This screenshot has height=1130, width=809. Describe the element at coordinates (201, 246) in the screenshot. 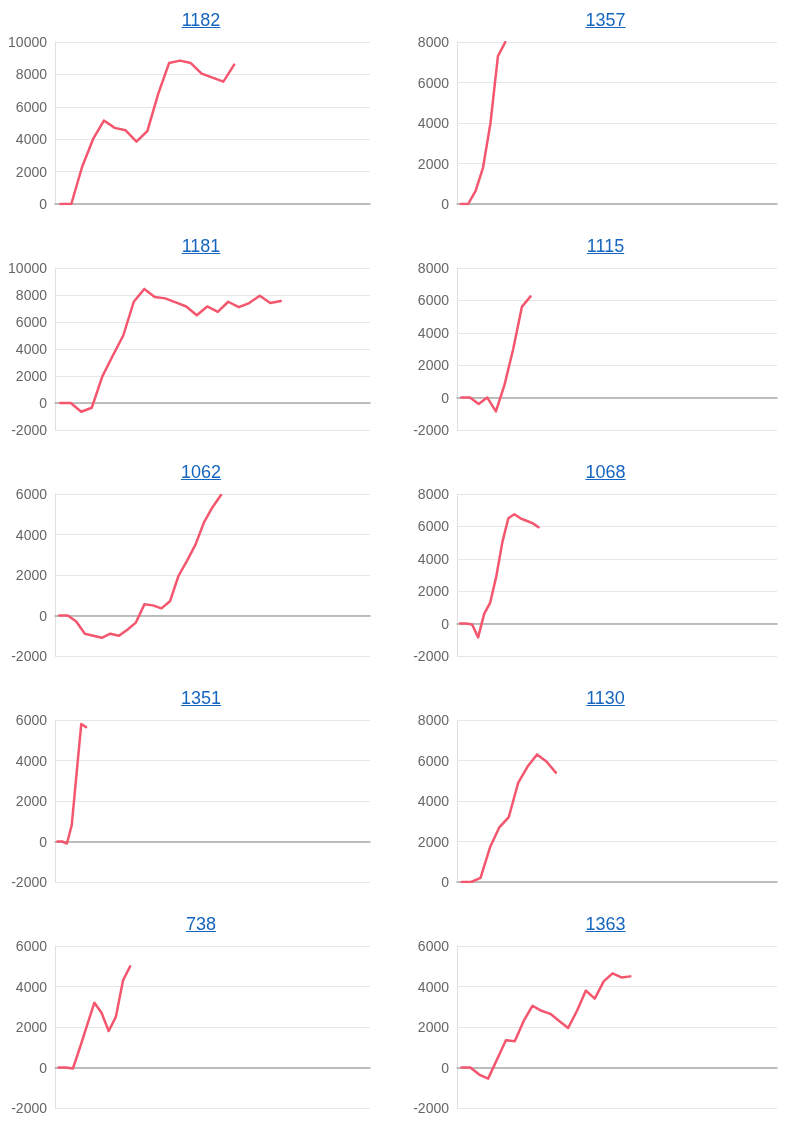

I see `chart-title: 1181` at that location.